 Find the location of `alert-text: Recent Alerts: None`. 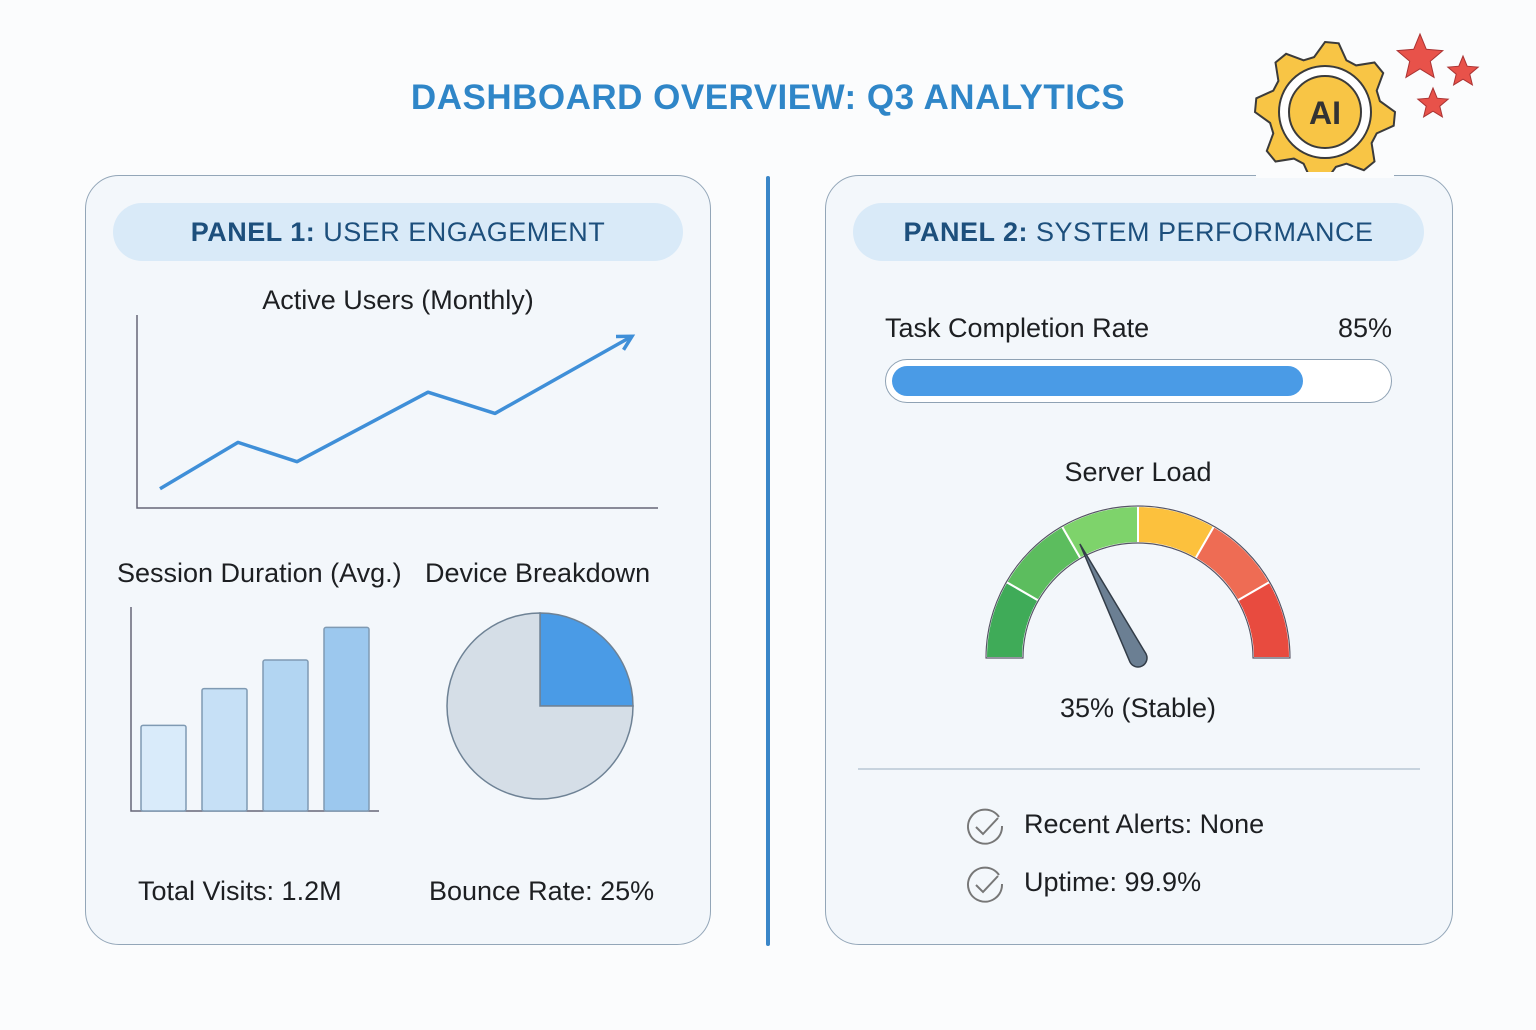

alert-text: Recent Alerts: None is located at coordinates (1144, 824).